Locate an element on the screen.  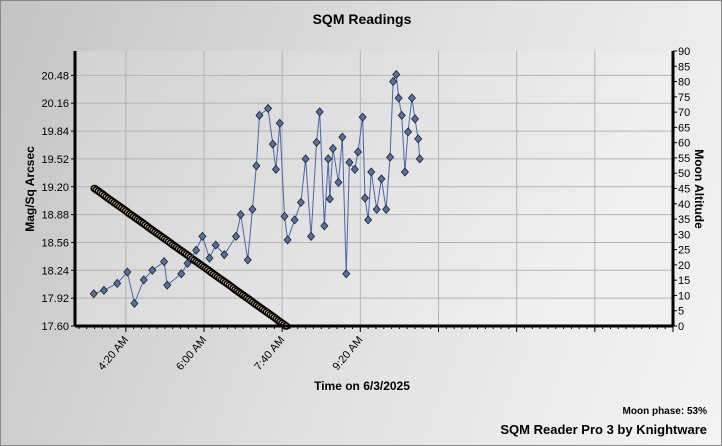
y-tick-label: 17.60 is located at coordinates (55, 327).